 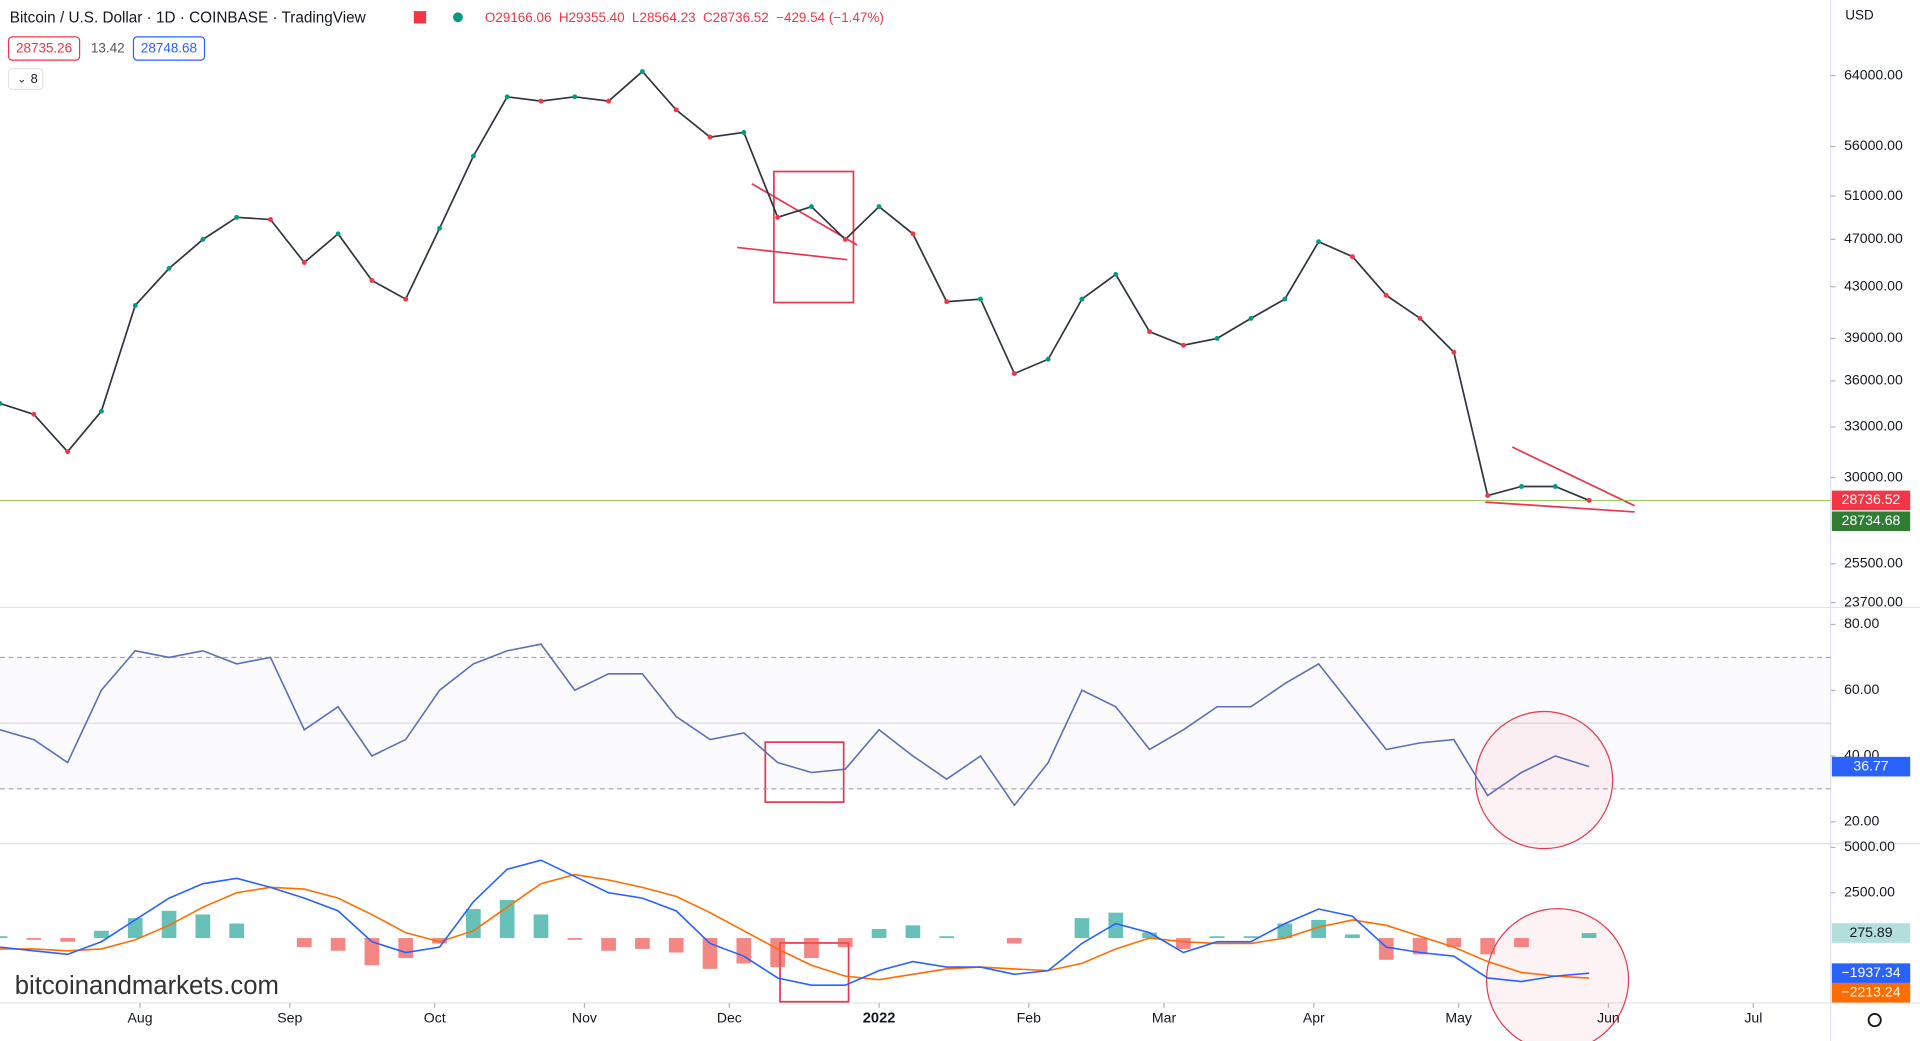 What do you see at coordinates (1873, 380) in the screenshot?
I see `y-tick-label: 36000.00` at bounding box center [1873, 380].